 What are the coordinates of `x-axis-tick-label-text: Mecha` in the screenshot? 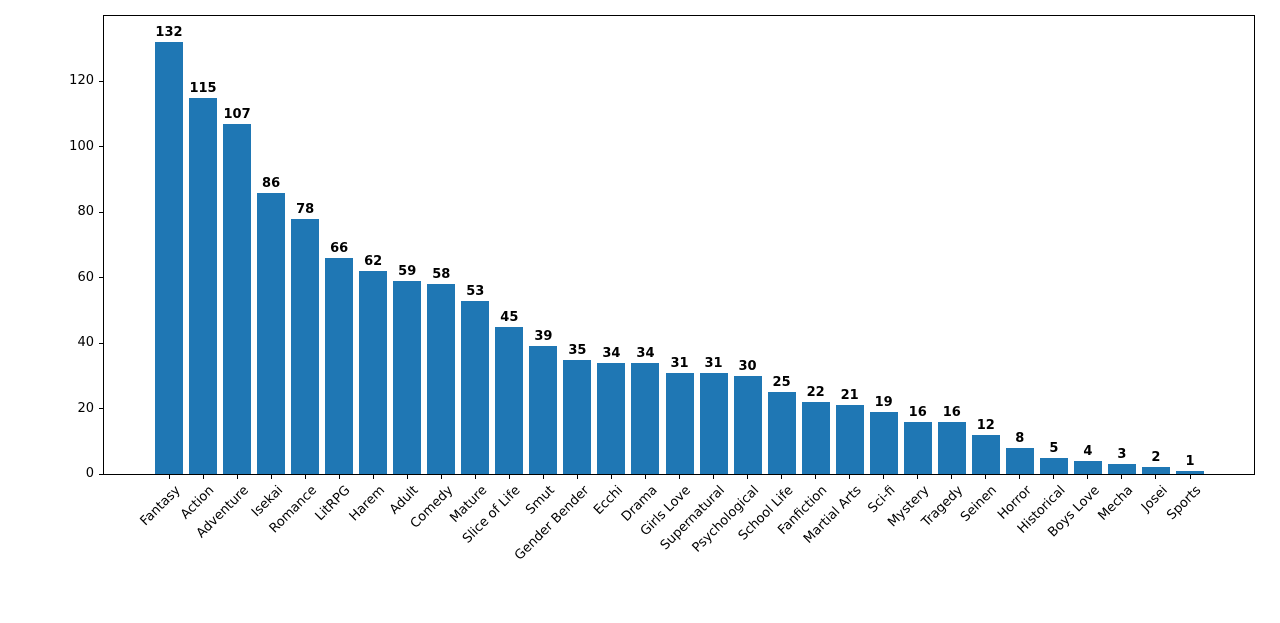 It's located at (1116, 503).